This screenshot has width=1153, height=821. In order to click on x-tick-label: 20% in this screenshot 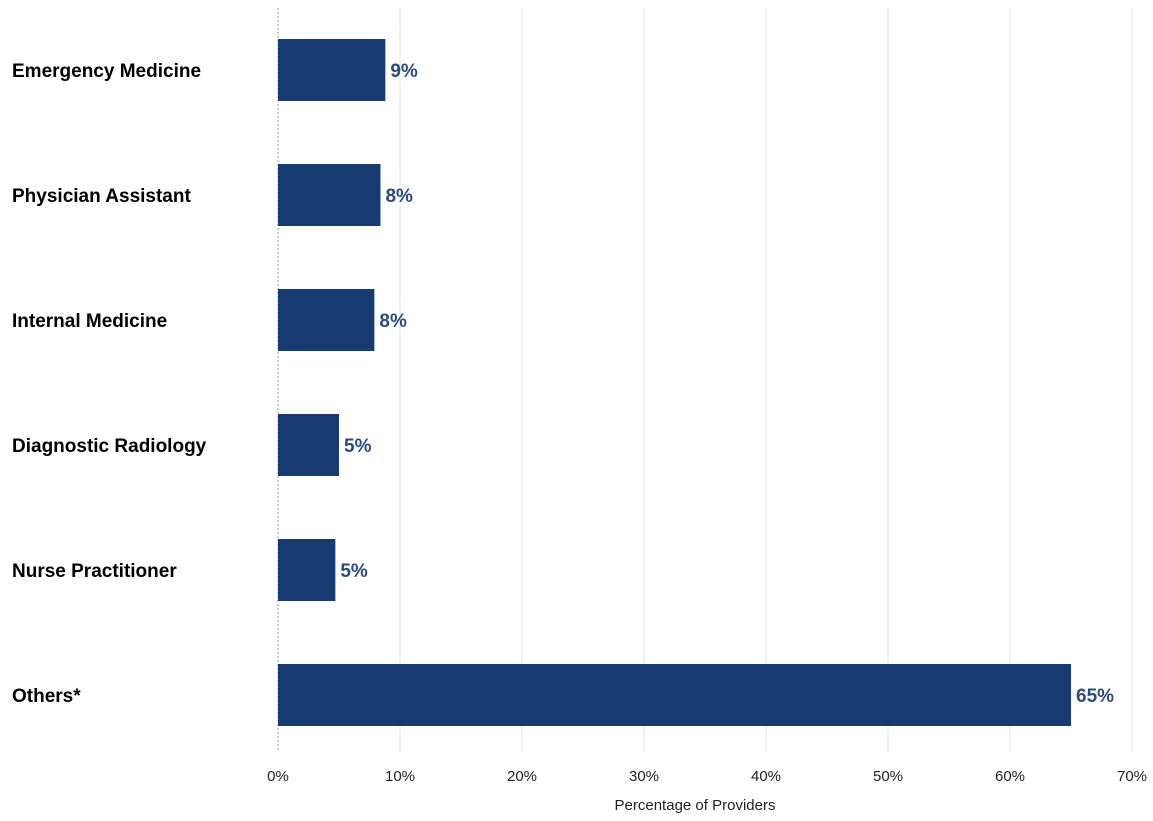, I will do `click(522, 776)`.